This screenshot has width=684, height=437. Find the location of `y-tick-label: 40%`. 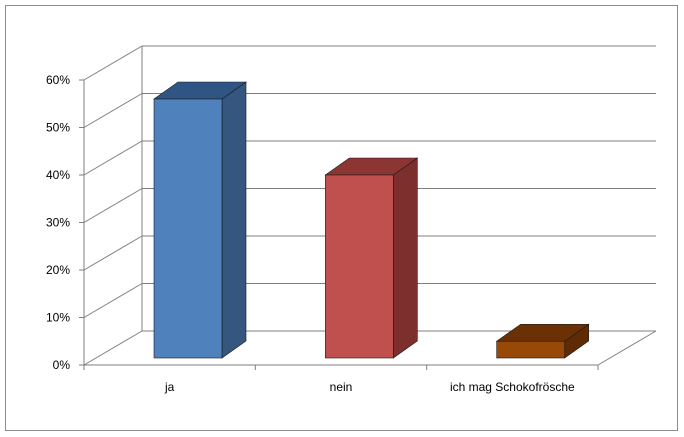

y-tick-label: 40% is located at coordinates (58, 175).